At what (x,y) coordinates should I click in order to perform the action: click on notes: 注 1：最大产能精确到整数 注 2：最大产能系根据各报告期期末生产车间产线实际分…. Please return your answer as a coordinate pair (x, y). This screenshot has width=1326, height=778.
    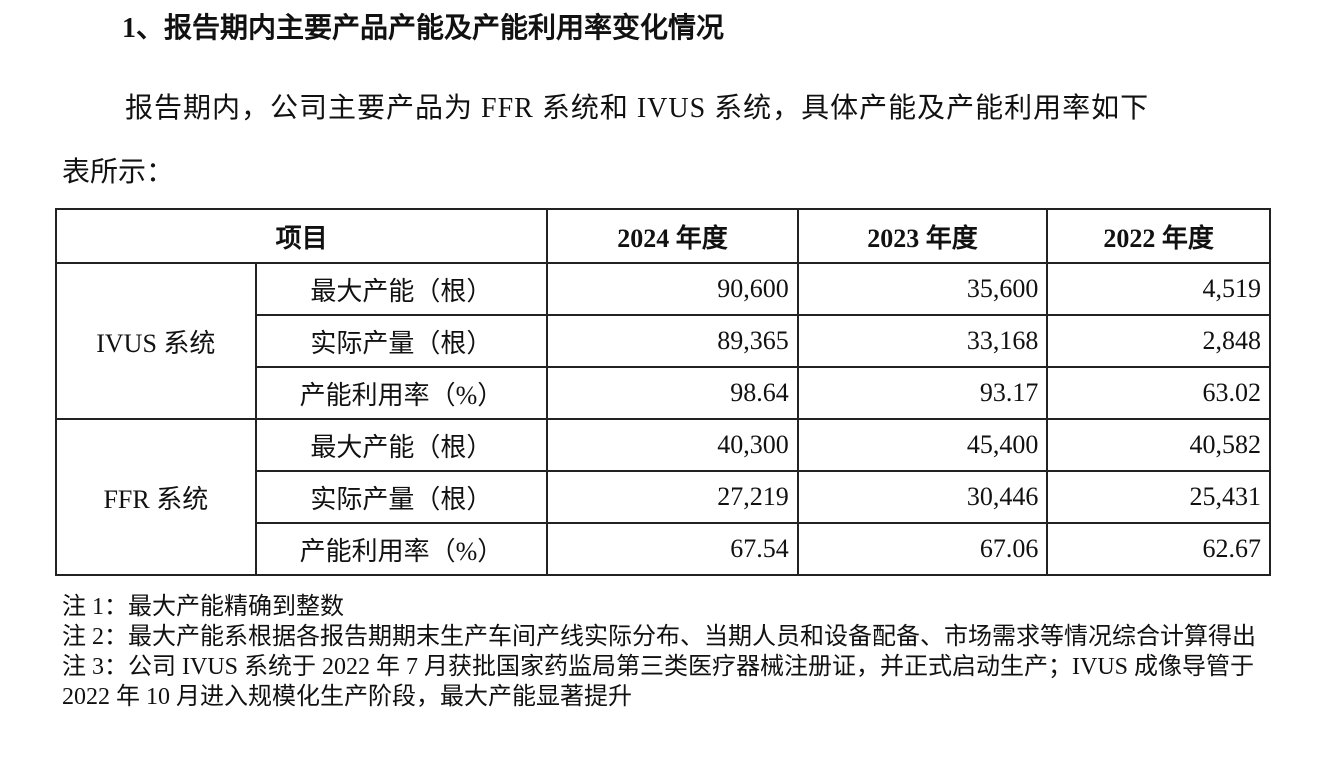
    Looking at the image, I should click on (667, 652).